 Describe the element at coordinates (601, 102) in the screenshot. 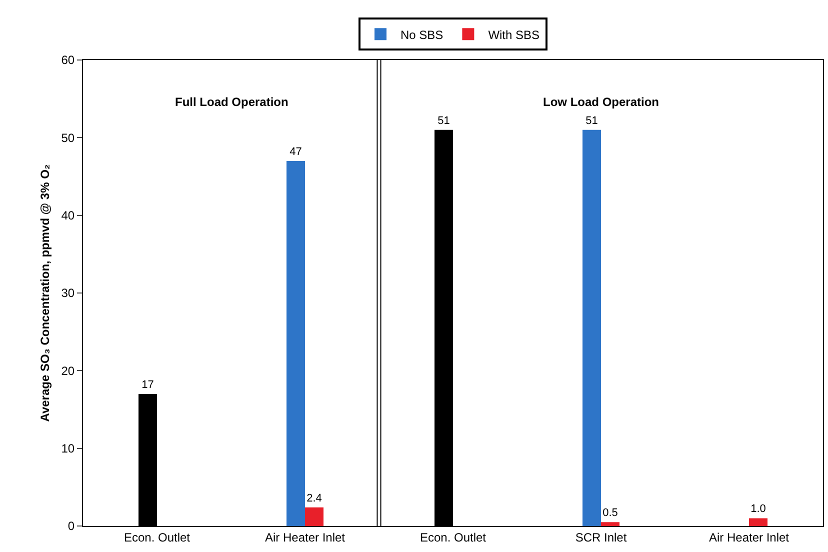

I see `annotation: Low Load Operation` at that location.